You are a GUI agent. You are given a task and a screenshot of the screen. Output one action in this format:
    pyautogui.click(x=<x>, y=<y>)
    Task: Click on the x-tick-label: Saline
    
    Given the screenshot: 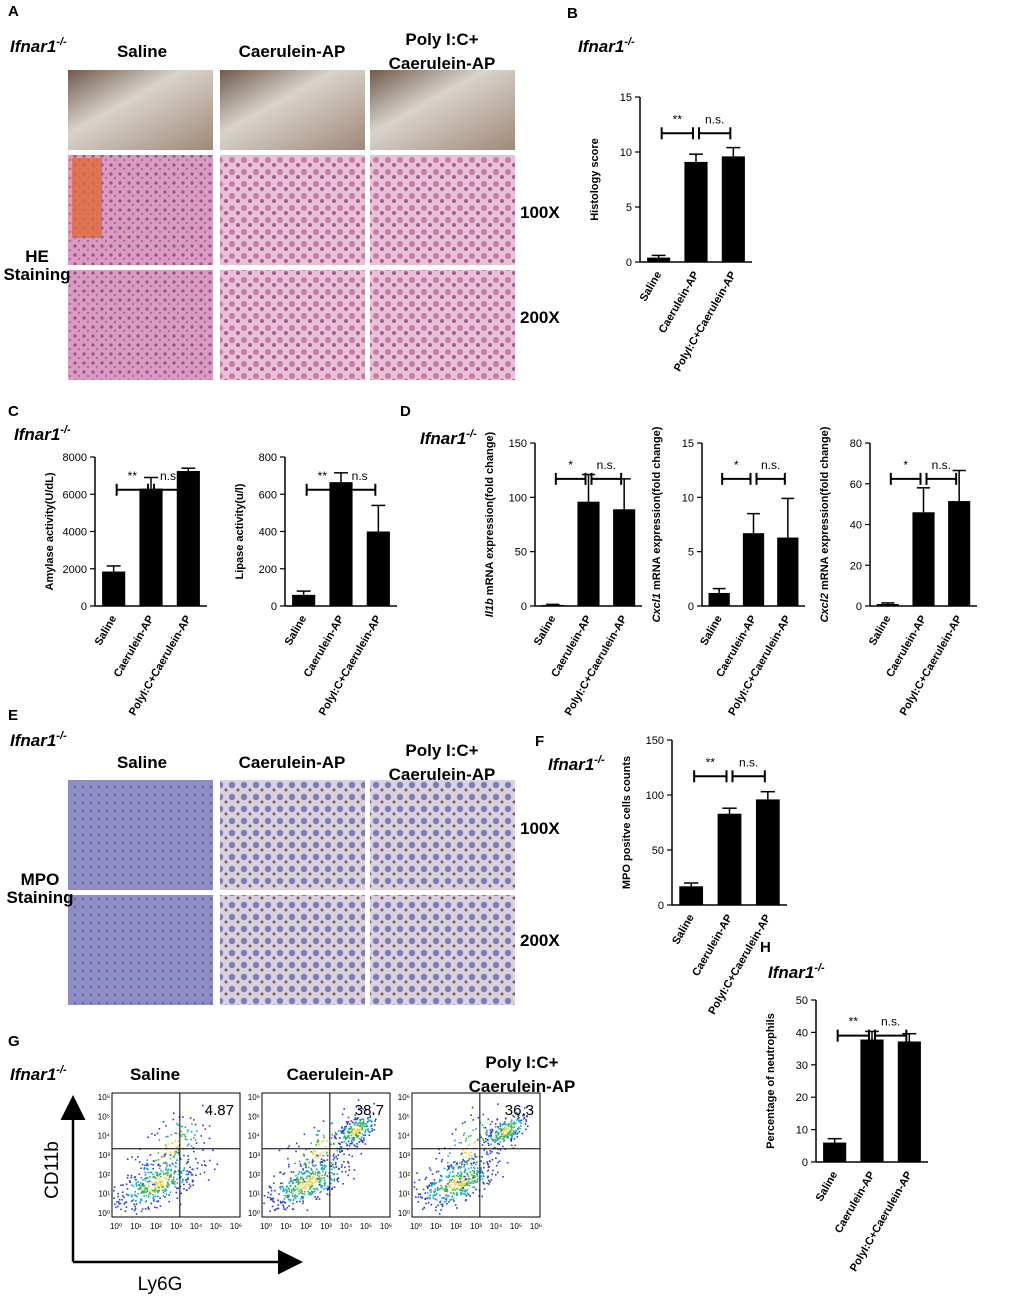 What is the action you would take?
    pyautogui.click(x=711, y=631)
    